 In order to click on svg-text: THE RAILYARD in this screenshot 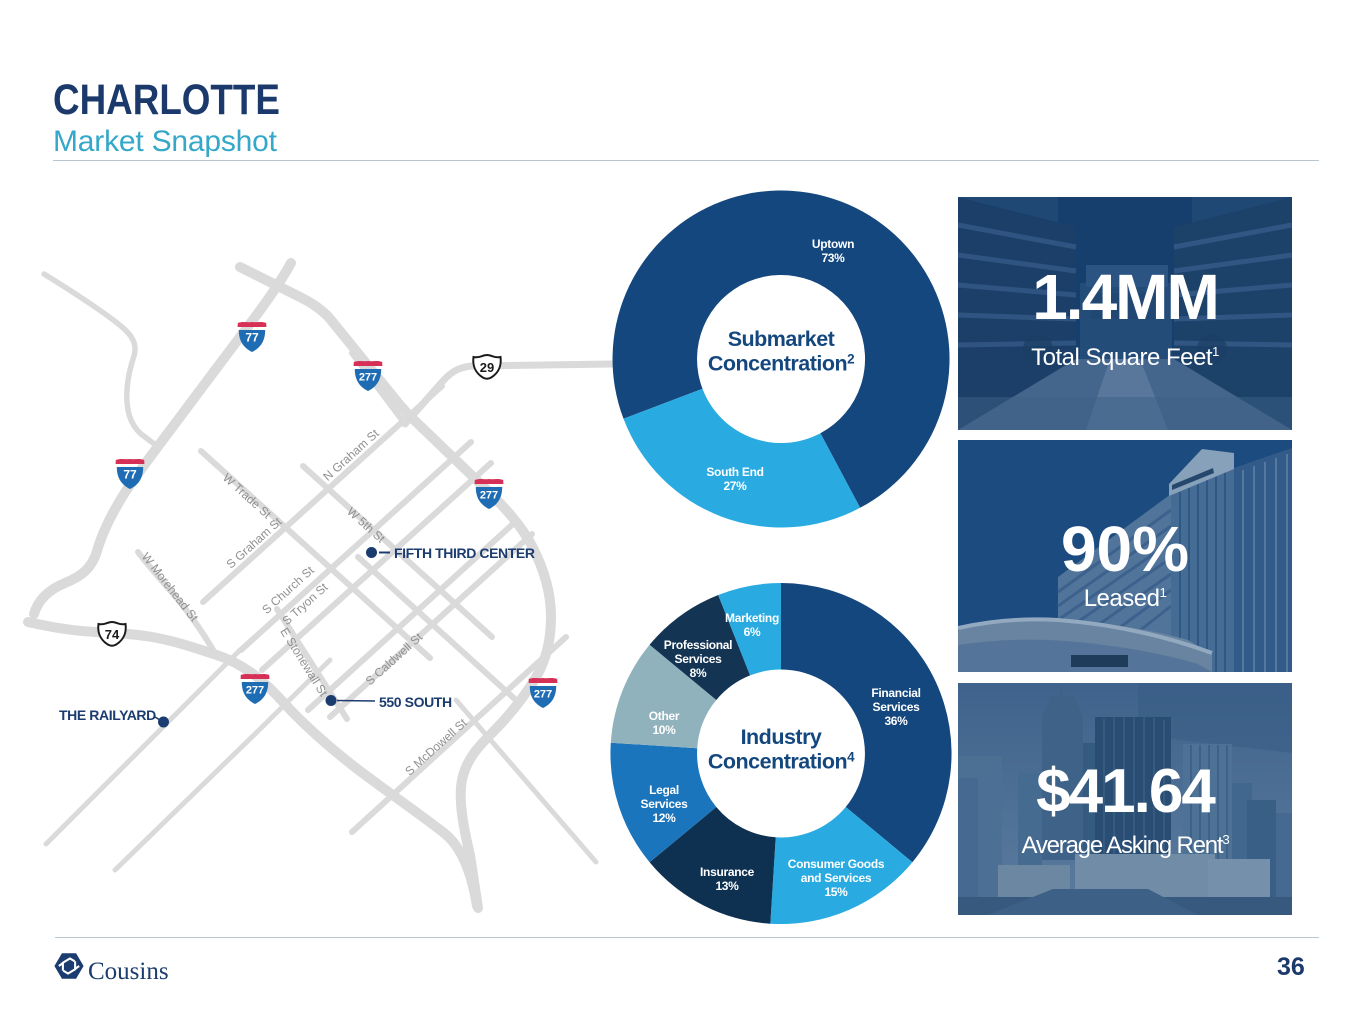, I will do `click(107, 715)`.